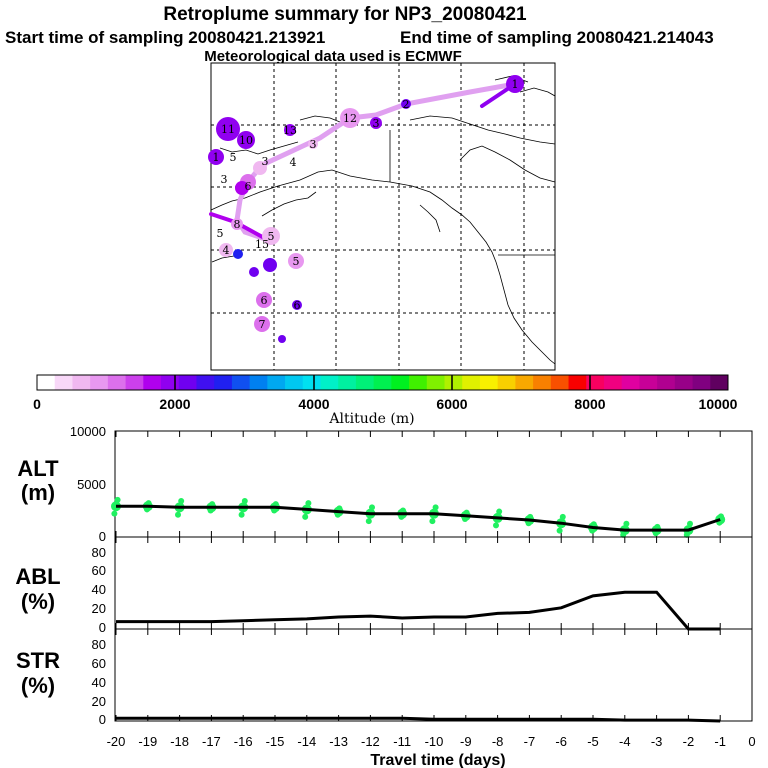 The height and width of the screenshot is (768, 768). What do you see at coordinates (99, 701) in the screenshot?
I see `str-ytick: 20` at bounding box center [99, 701].